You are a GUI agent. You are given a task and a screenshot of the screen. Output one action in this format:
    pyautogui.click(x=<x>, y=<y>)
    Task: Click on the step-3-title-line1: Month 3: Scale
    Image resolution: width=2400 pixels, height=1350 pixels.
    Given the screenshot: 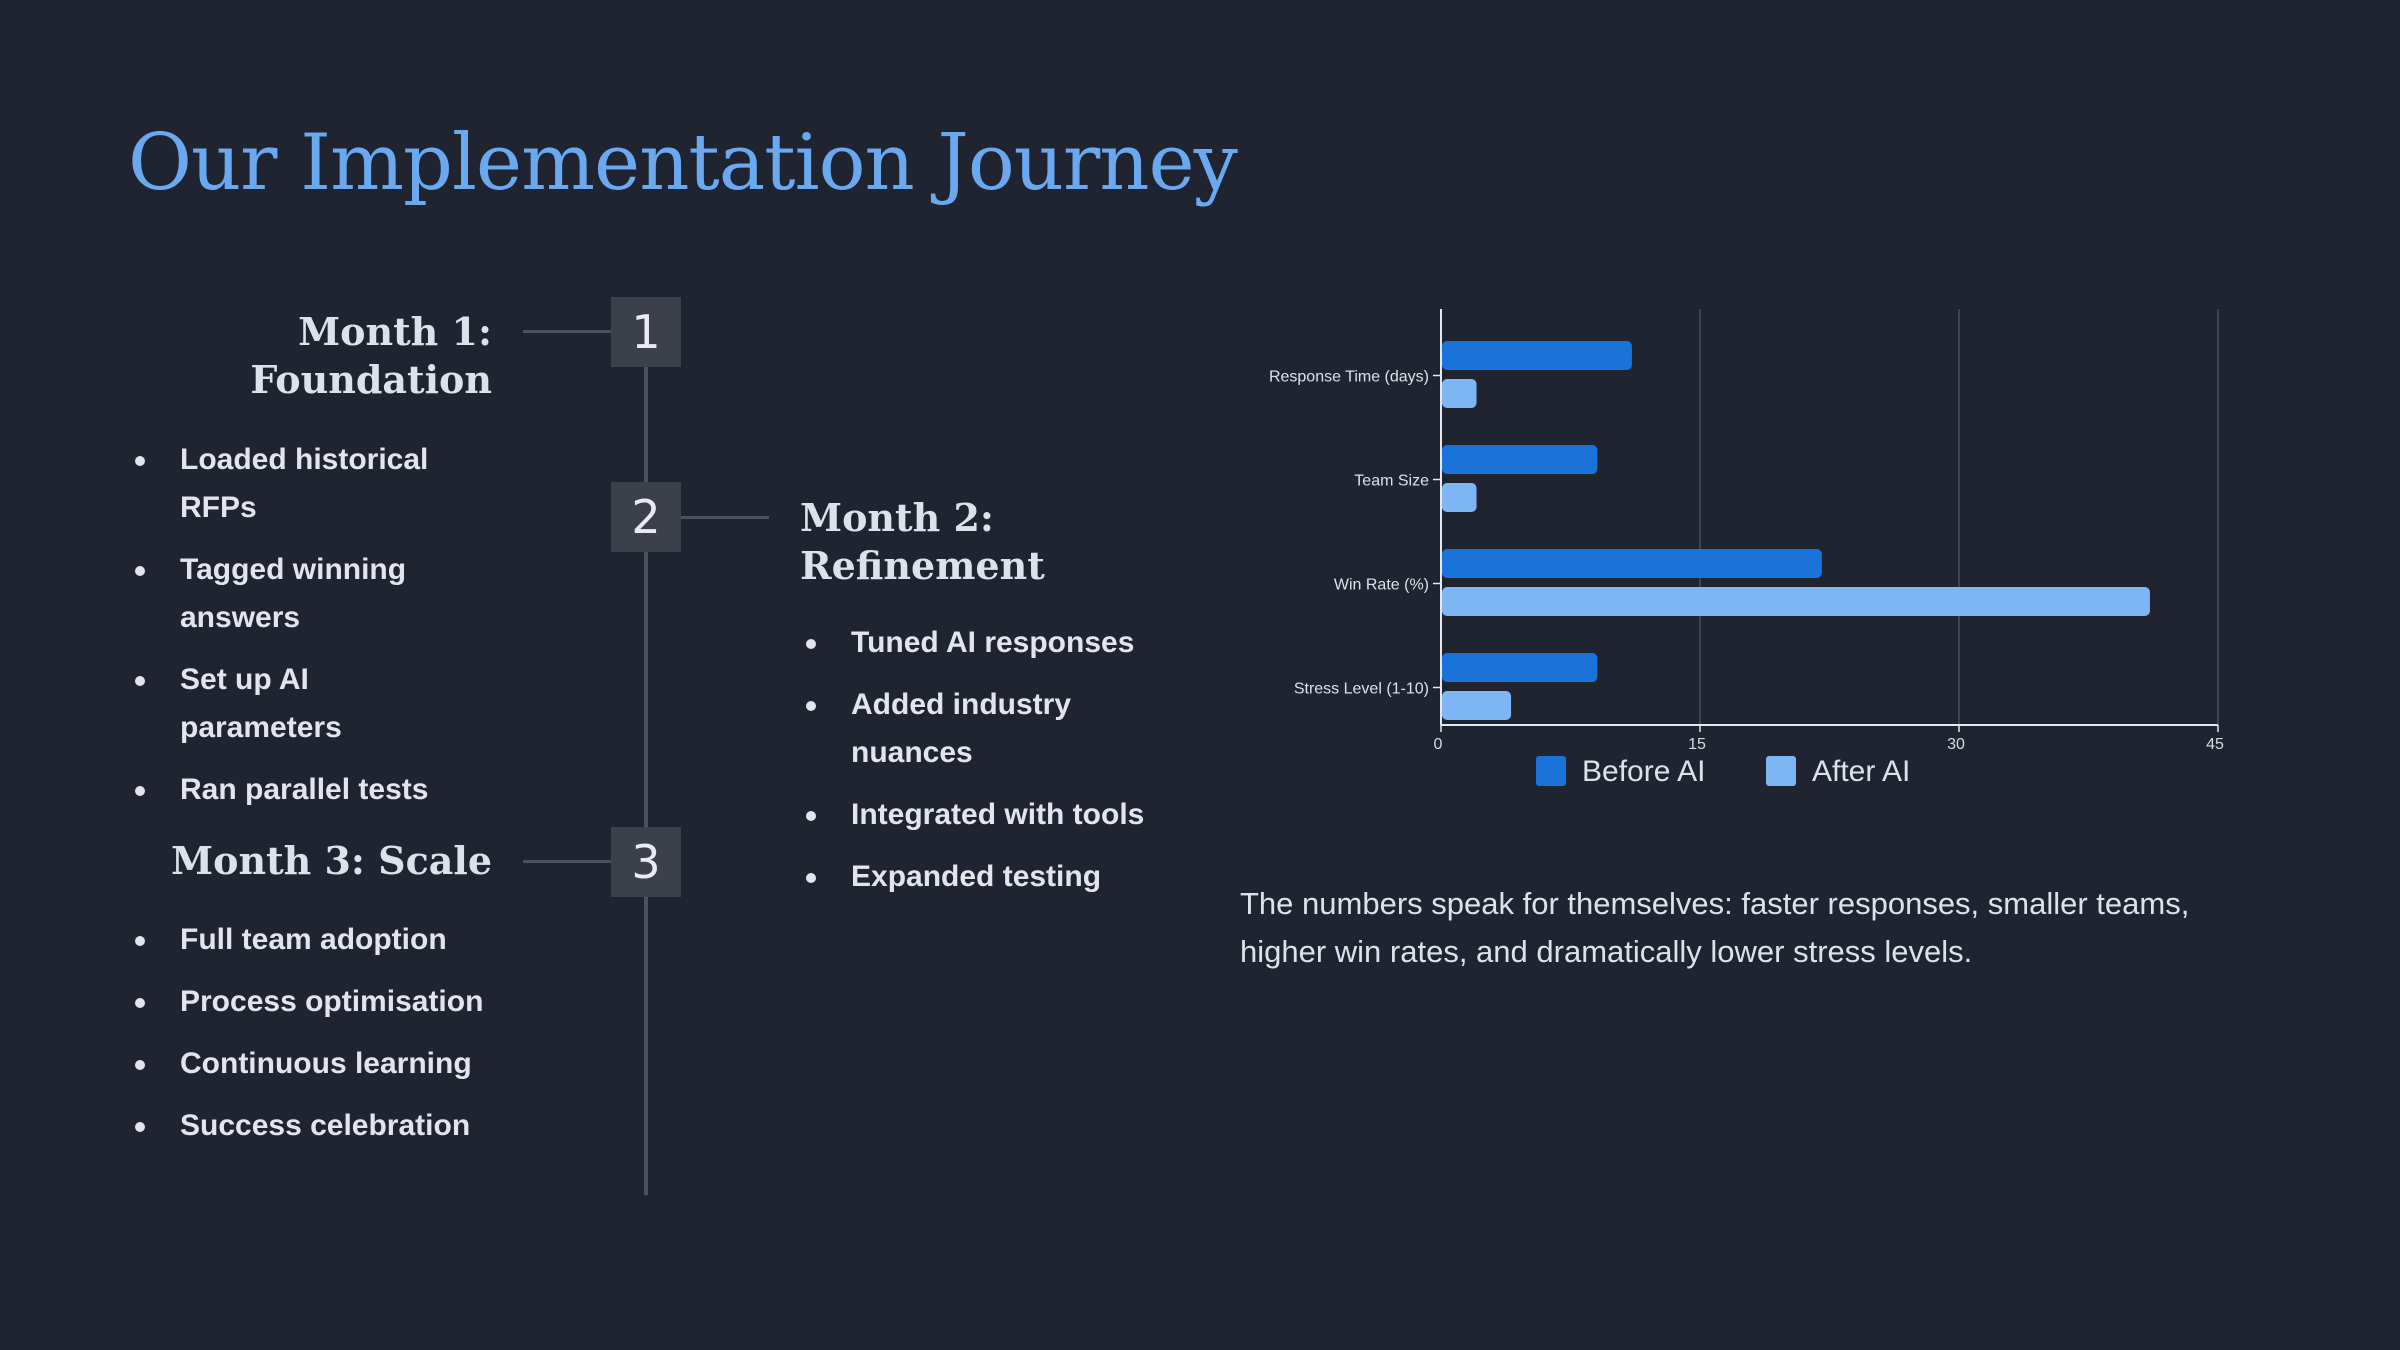 What is the action you would take?
    pyautogui.click(x=331, y=860)
    